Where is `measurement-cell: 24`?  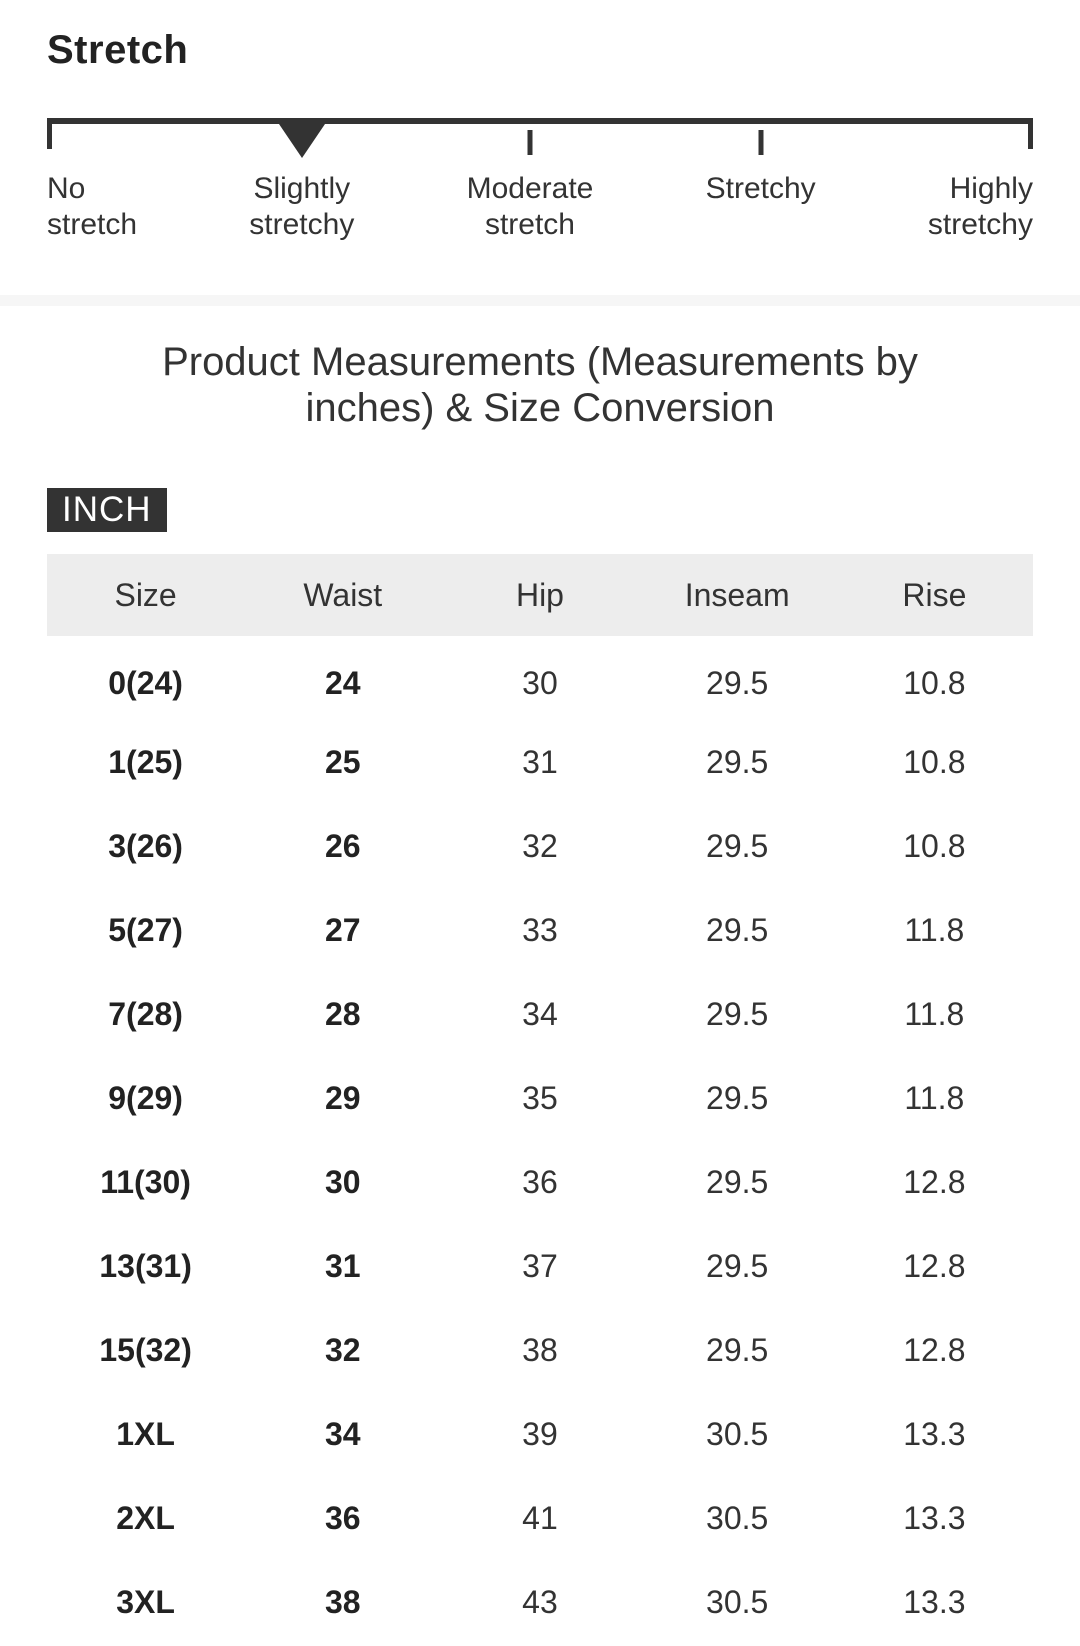 measurement-cell: 24 is located at coordinates (342, 682).